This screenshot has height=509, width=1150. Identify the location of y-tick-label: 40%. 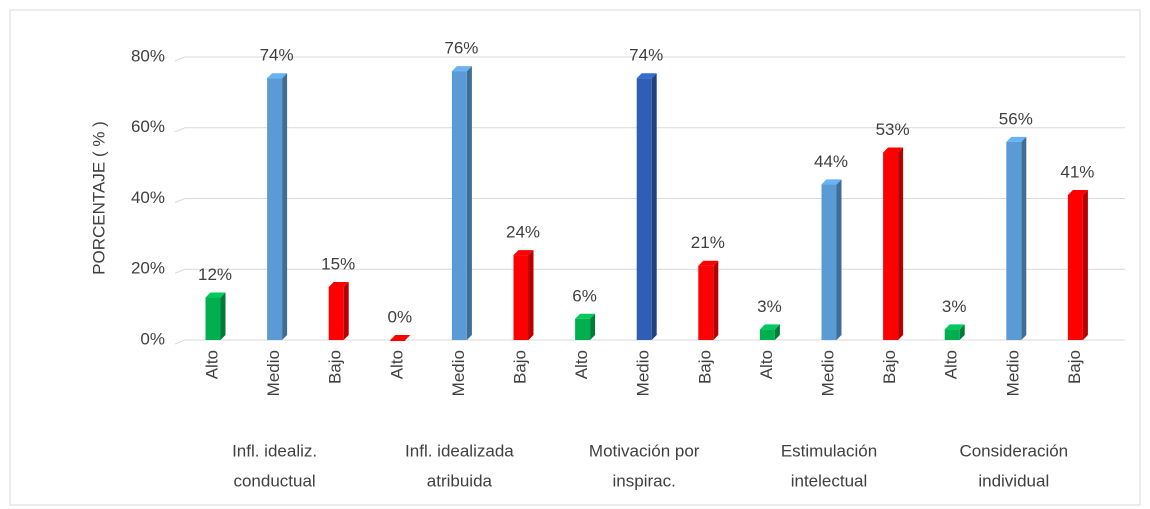
(148, 197).